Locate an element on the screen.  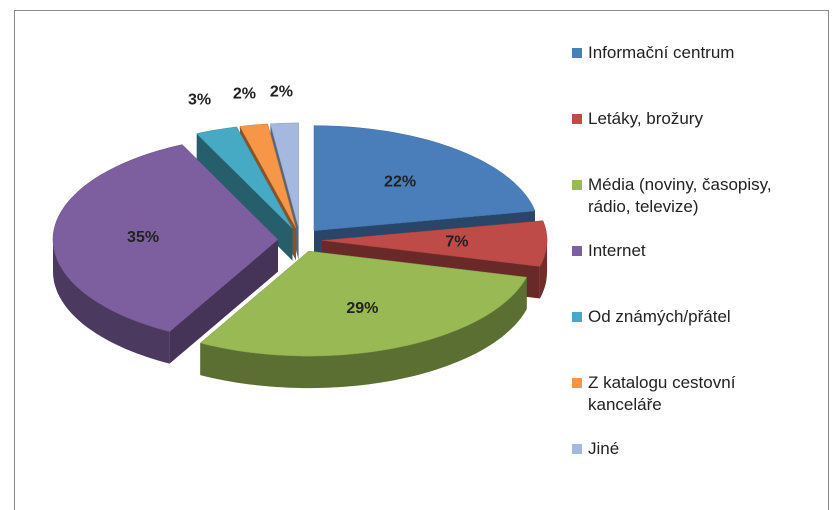
data-label: 35% is located at coordinates (143, 237).